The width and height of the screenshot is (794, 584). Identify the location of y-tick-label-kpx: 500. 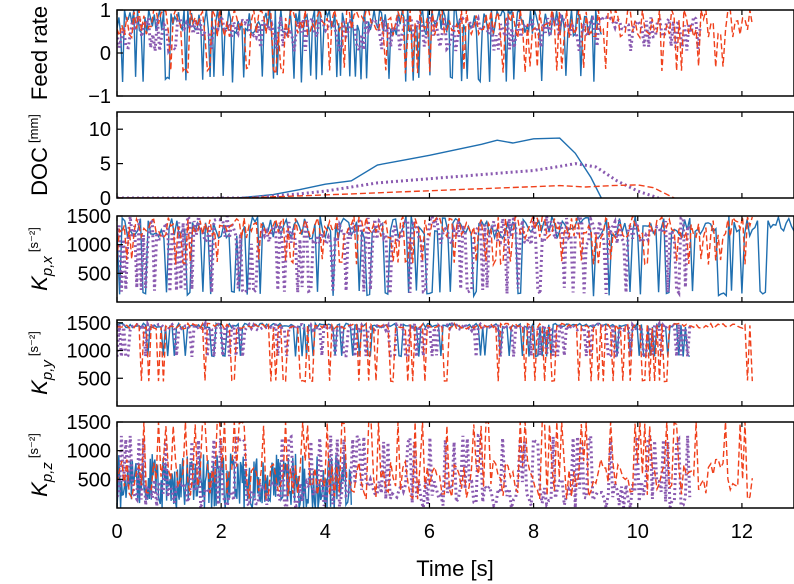
(94, 274).